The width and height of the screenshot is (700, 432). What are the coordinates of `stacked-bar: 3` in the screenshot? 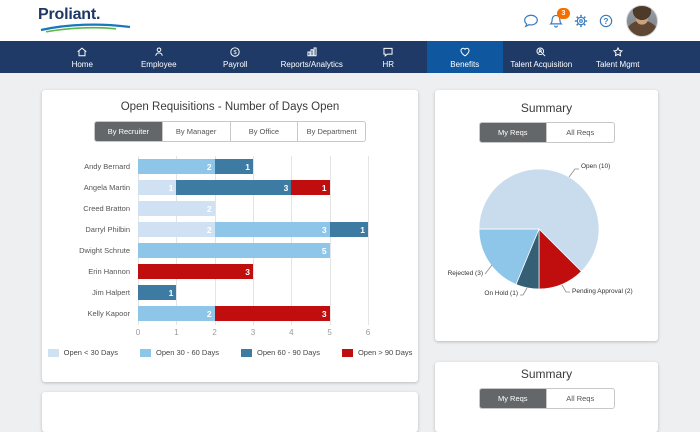 It's located at (253, 271).